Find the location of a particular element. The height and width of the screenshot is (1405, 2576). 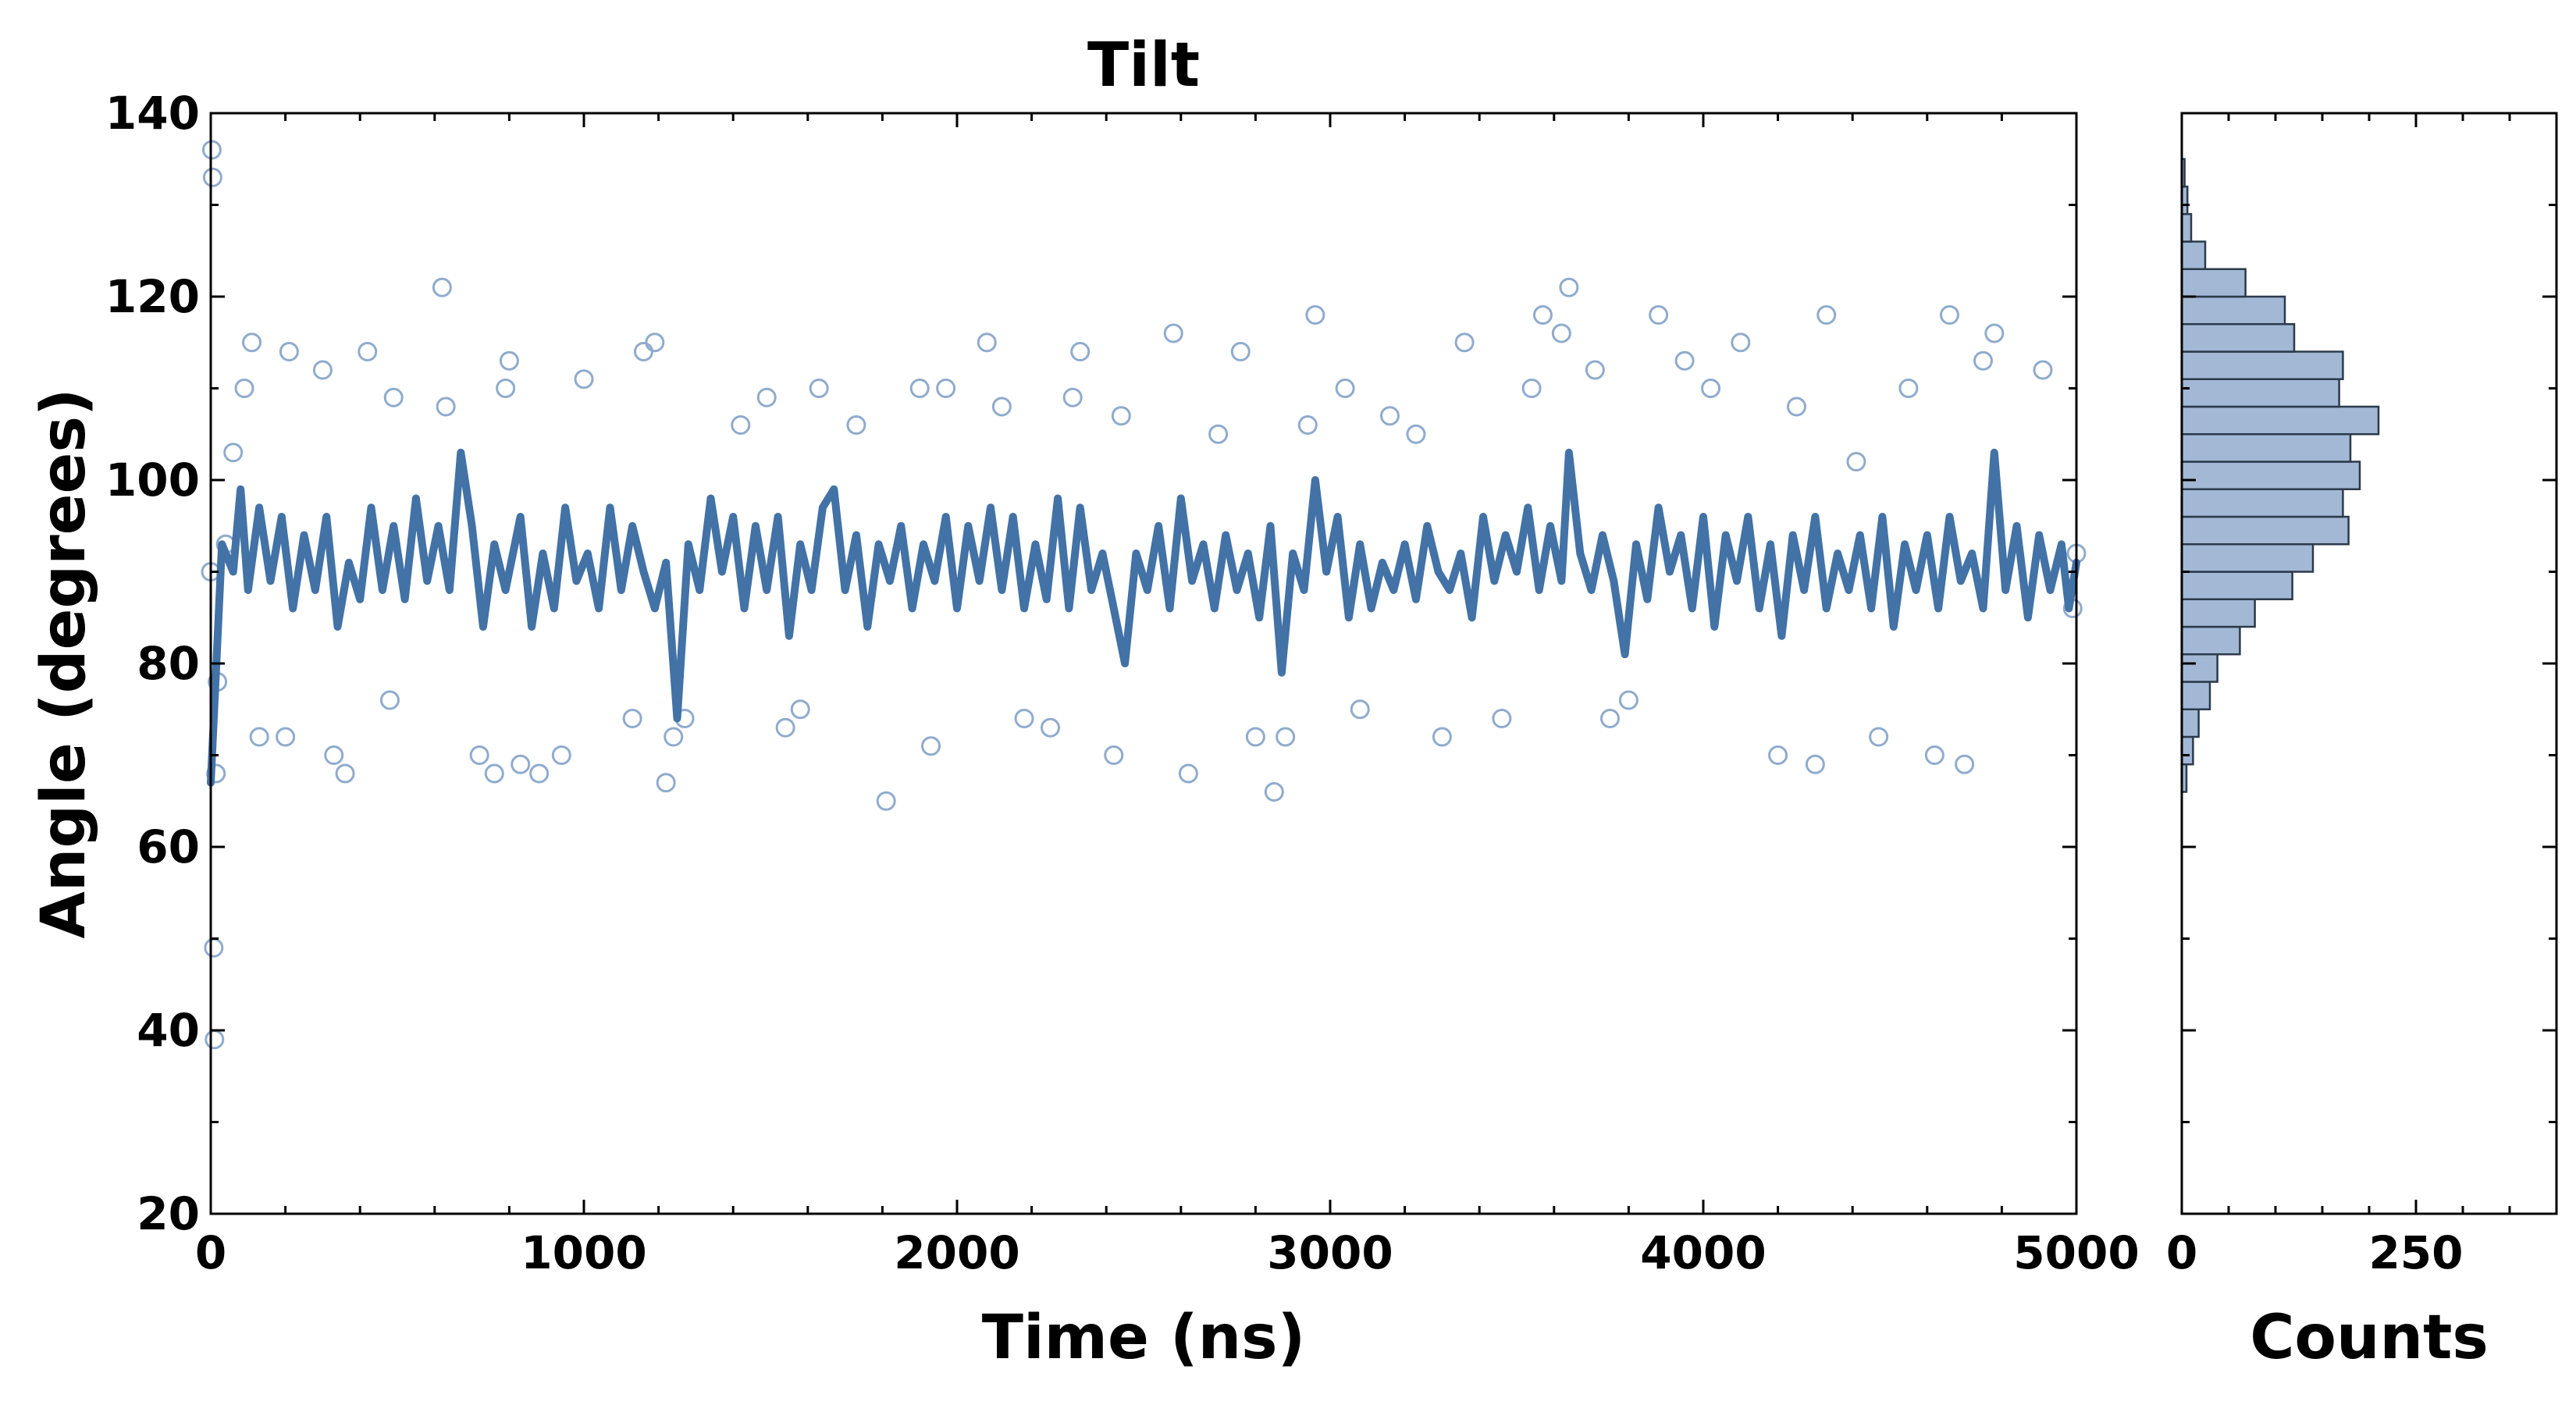

x-tick-label: 5000 is located at coordinates (2076, 1252).